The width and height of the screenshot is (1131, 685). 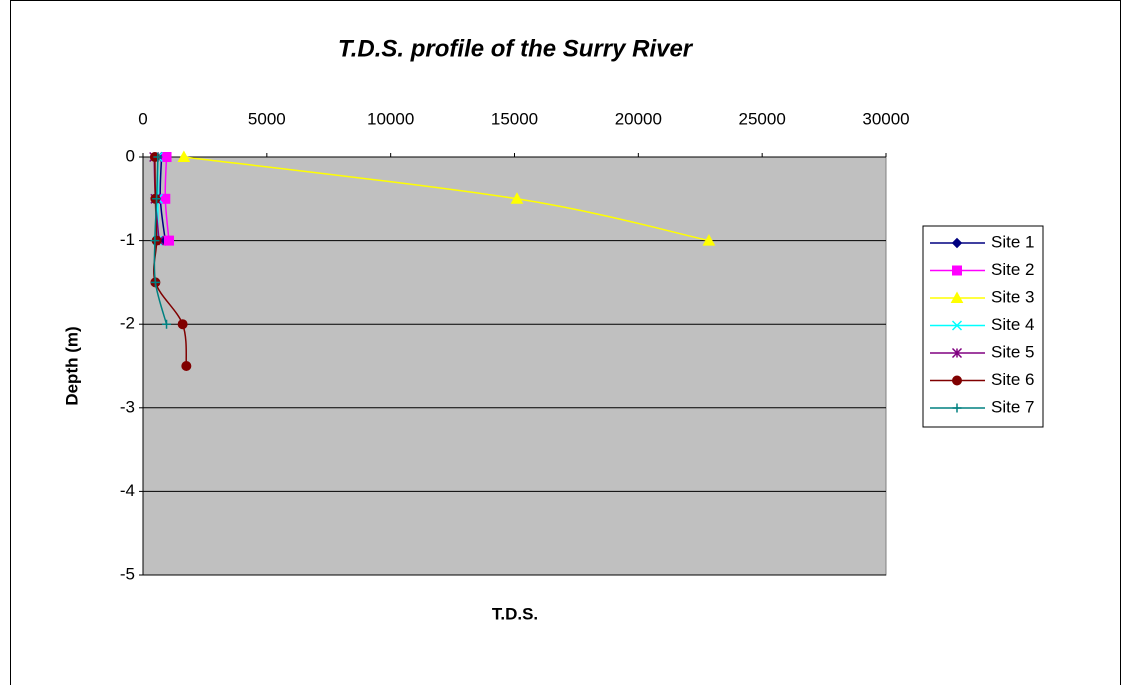 What do you see at coordinates (1012, 406) in the screenshot?
I see `legend-label: Site 7` at bounding box center [1012, 406].